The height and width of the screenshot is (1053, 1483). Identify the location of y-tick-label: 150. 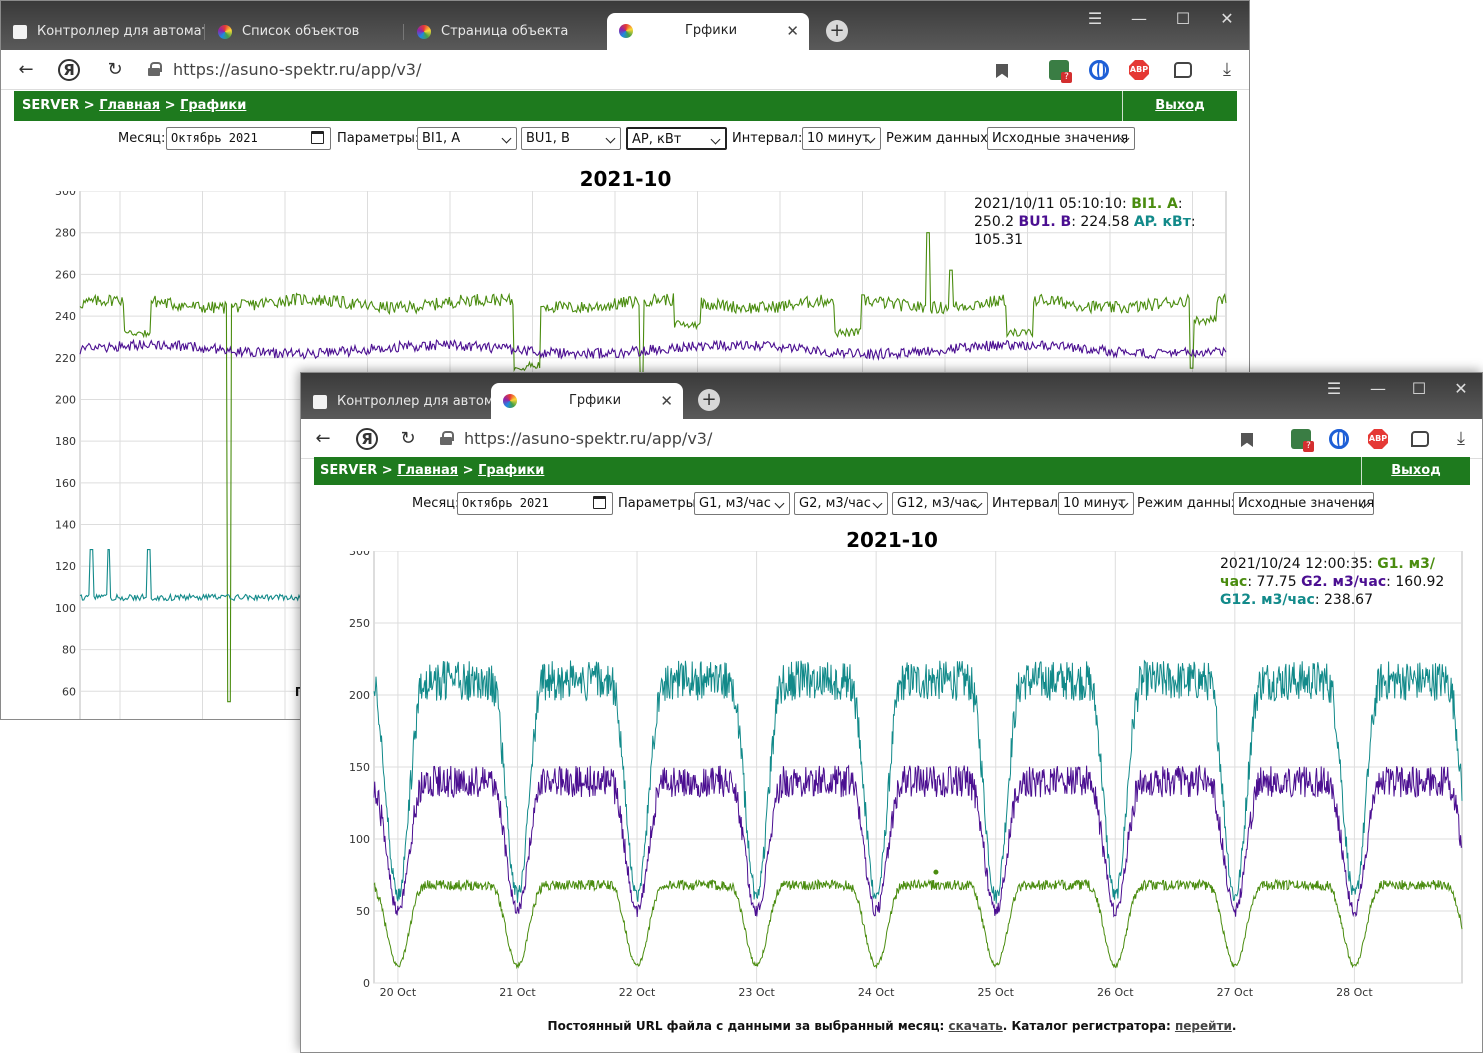
(359, 767).